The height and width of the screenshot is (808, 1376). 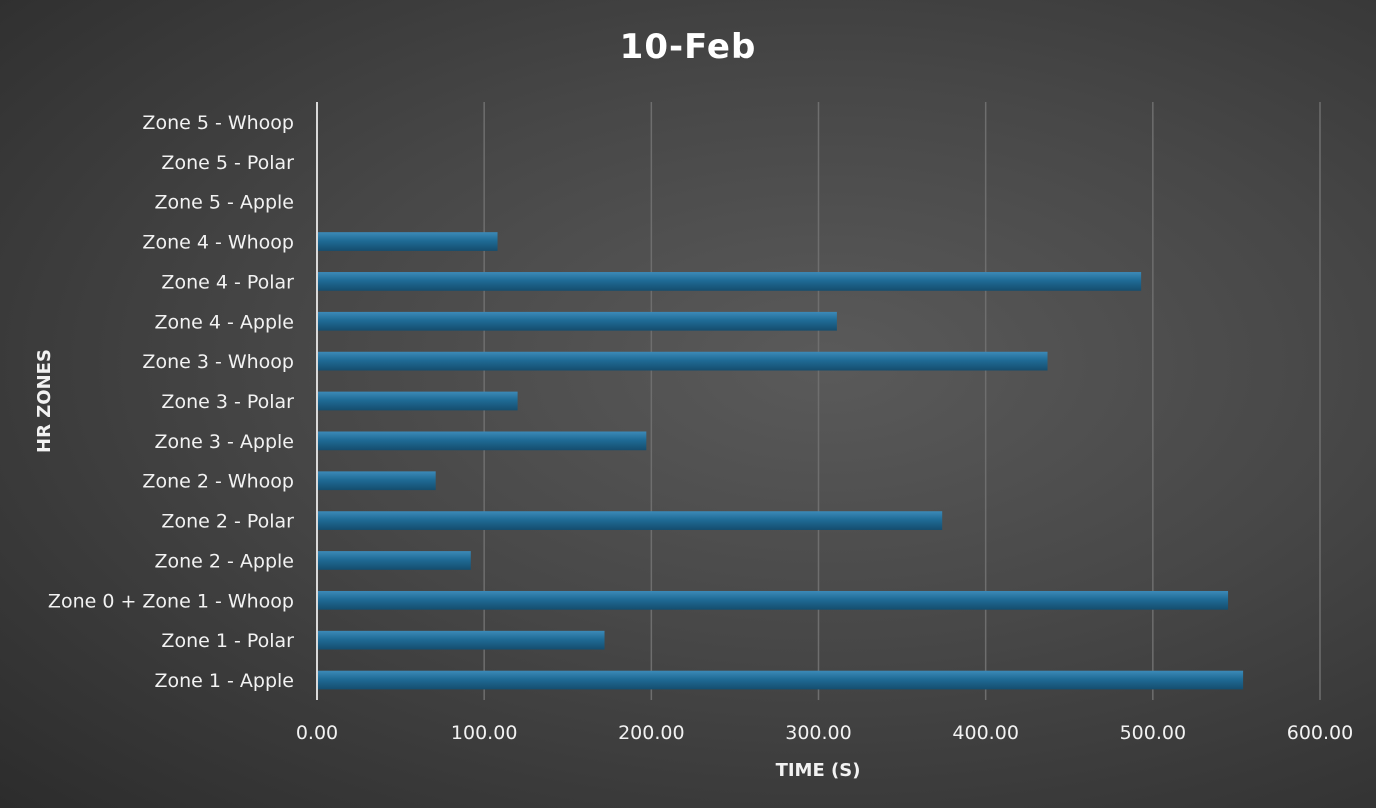 What do you see at coordinates (484, 733) in the screenshot?
I see `x-tick-label: 100.00` at bounding box center [484, 733].